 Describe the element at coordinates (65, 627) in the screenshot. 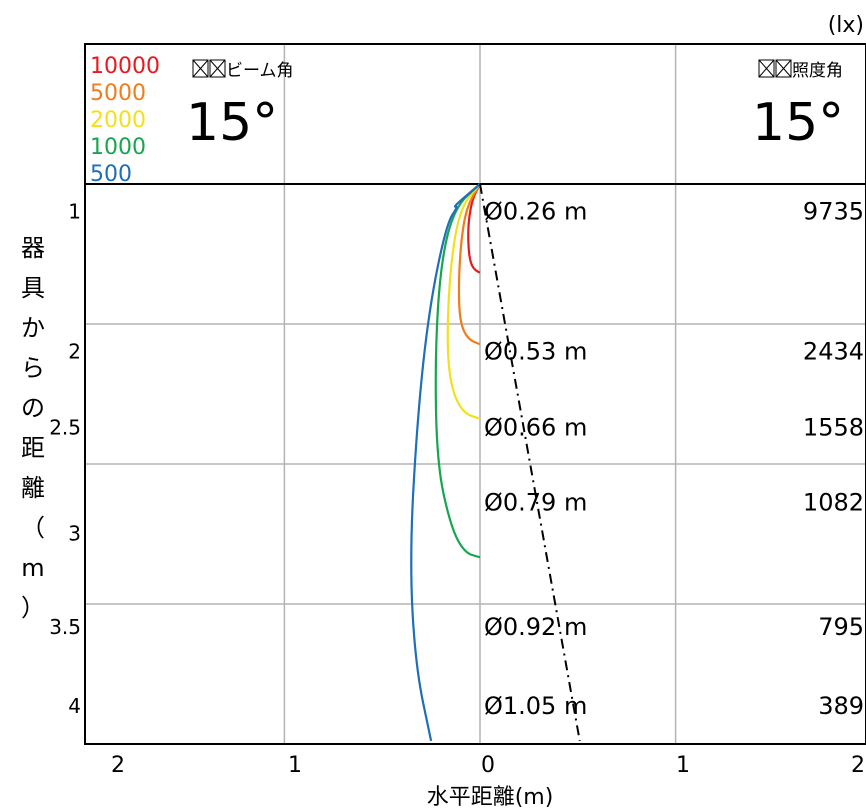

I see `y-tick-label: 3.5` at that location.